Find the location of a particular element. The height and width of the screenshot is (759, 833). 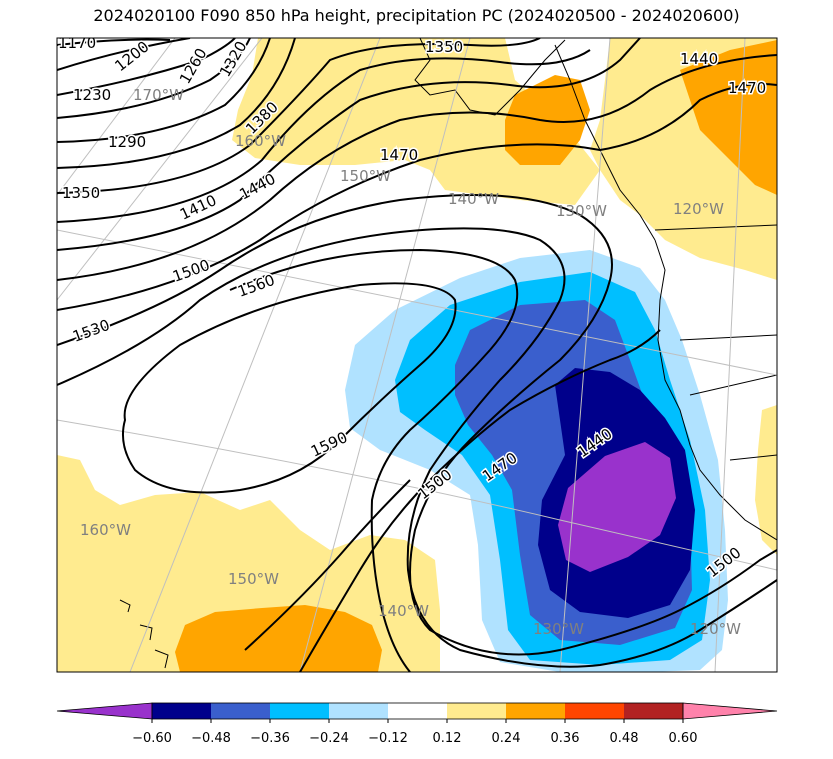

border-states is located at coordinates (728, 397).